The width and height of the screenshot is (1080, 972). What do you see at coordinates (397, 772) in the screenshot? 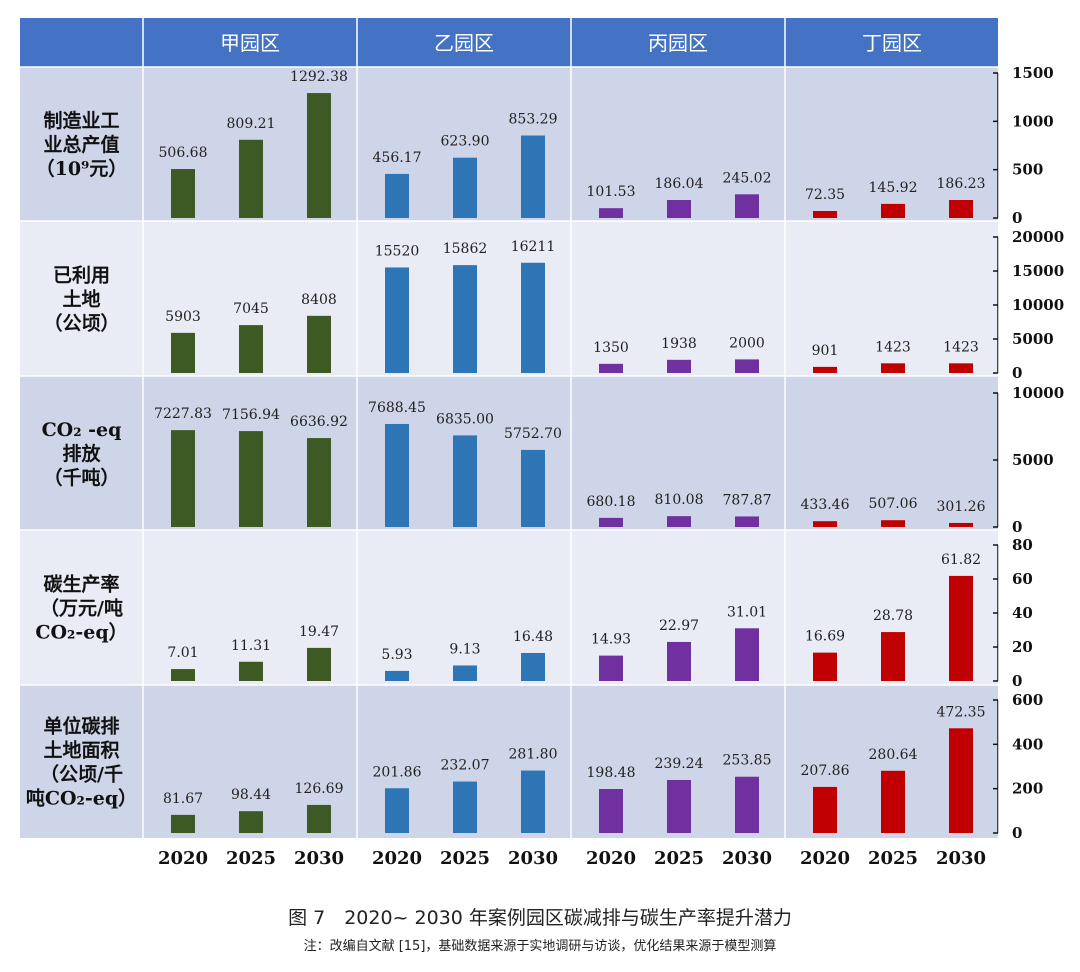
I see `data-label: 201.86` at bounding box center [397, 772].